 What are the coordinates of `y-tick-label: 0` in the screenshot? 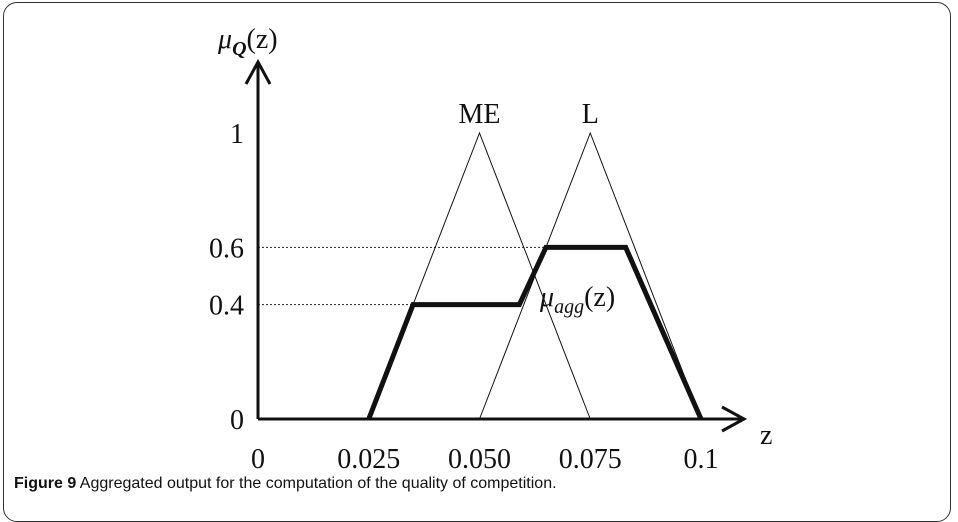 It's located at (237, 420).